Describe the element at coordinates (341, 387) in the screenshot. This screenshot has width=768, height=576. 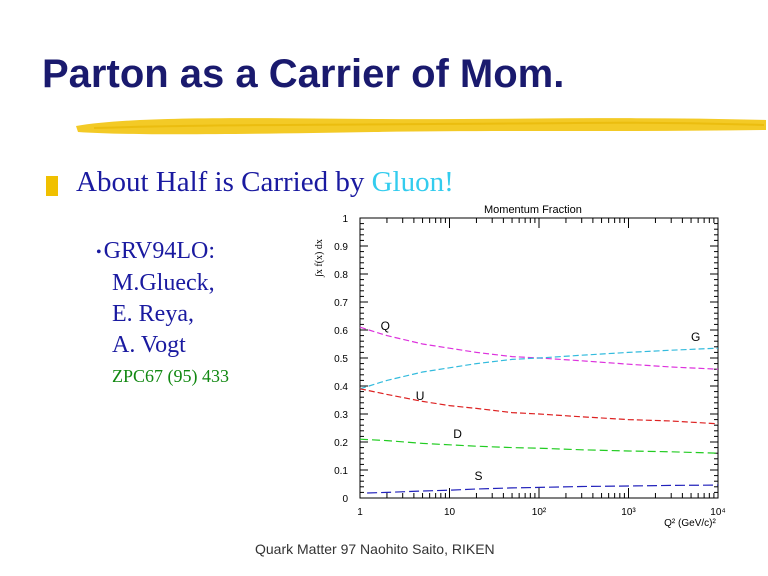
I see `y-tick-label: 0.4` at that location.